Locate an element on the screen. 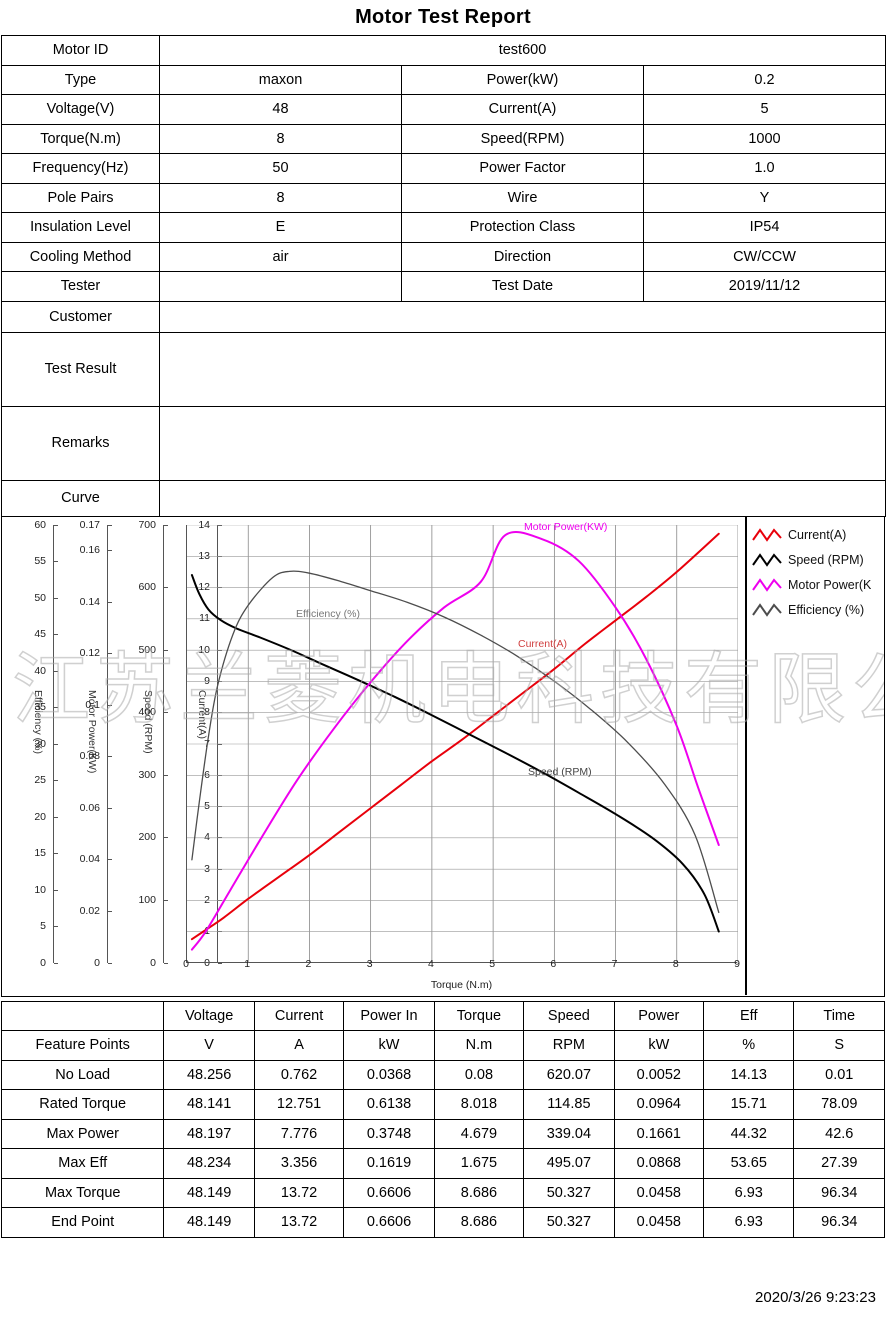  header-cell: Speed is located at coordinates (569, 1015).